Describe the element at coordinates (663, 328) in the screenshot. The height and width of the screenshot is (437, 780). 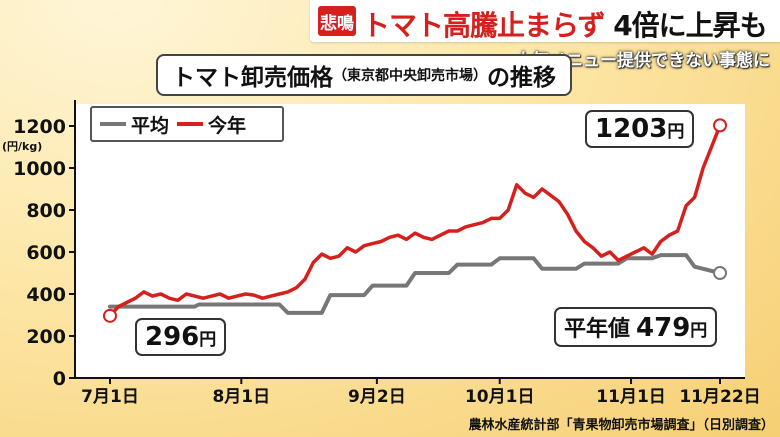
I see `callout-normal-value: 479` at that location.